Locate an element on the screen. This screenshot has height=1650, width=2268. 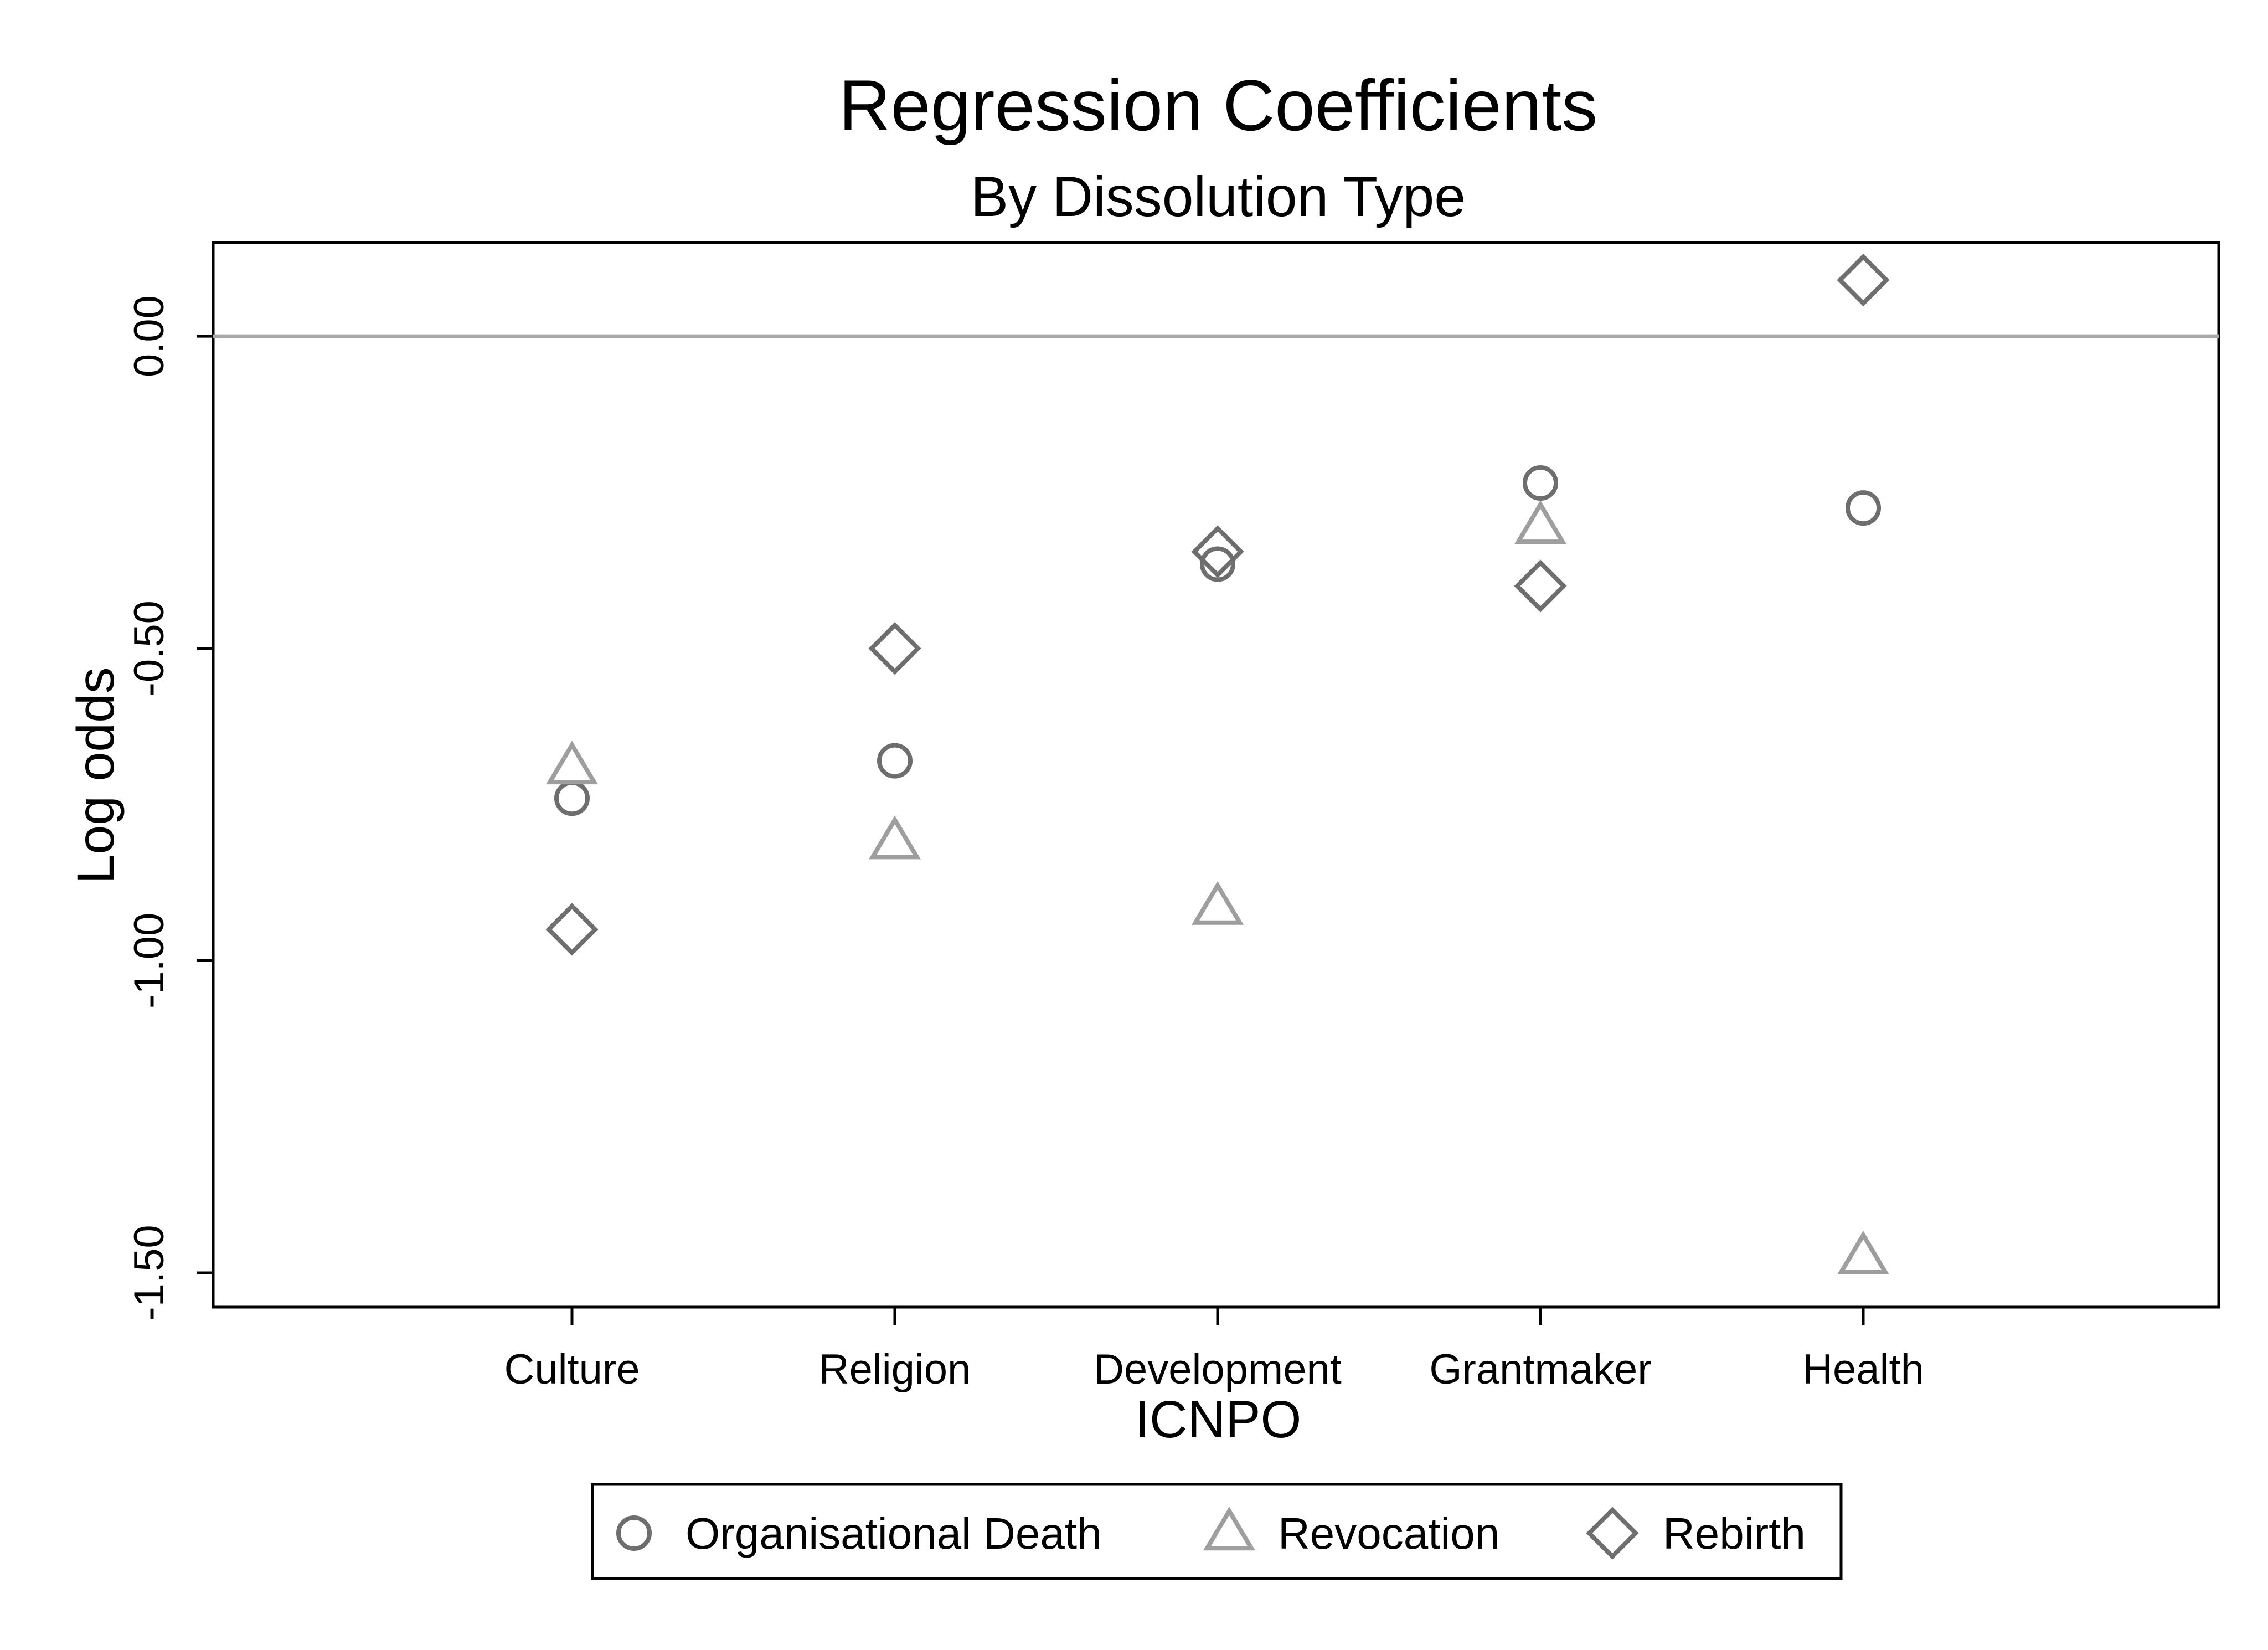
chart-title: Regression Coefficients is located at coordinates (1218, 105).